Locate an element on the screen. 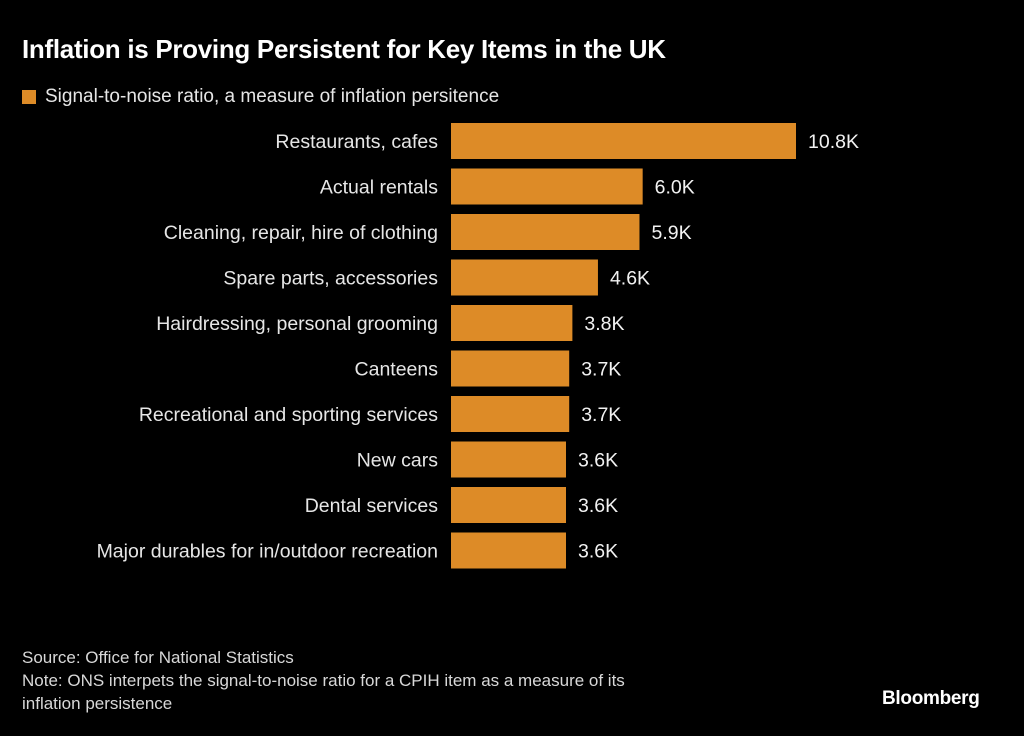  bloomberg-logo: Bloomberg is located at coordinates (931, 698).